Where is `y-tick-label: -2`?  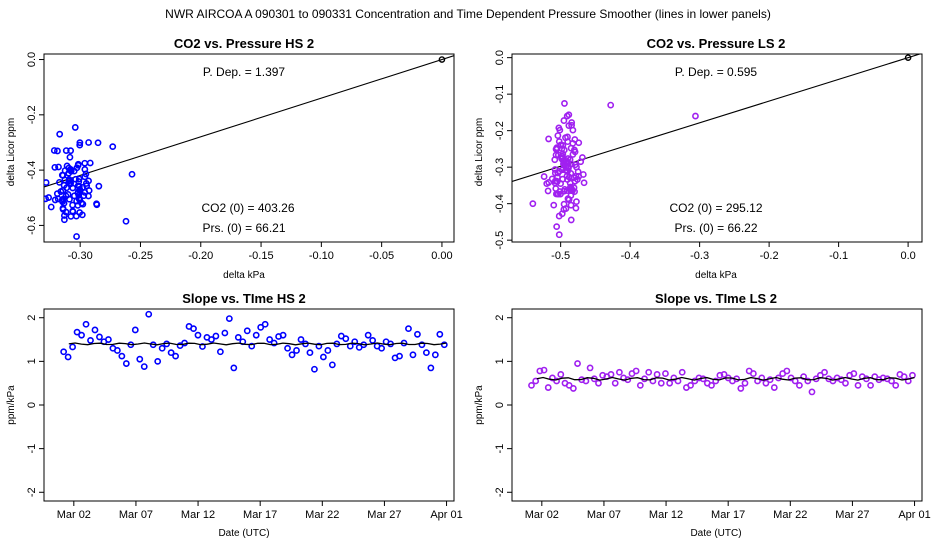
y-tick-label: -2 is located at coordinates (500, 492).